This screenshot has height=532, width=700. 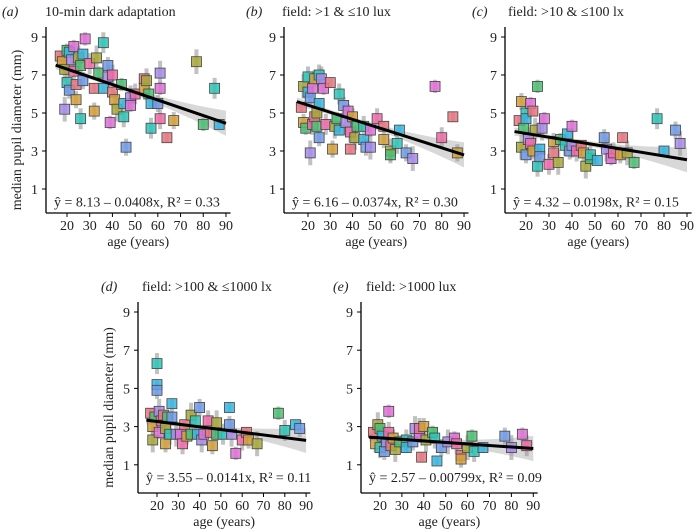 I want to click on x-tick-label: 80, so click(x=203, y=226).